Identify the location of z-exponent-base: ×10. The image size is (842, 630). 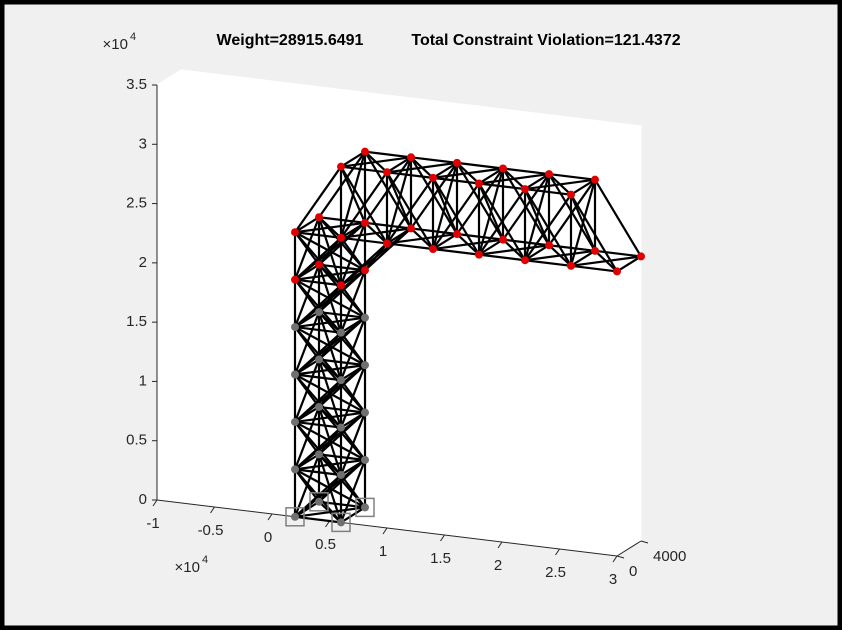
(115, 44).